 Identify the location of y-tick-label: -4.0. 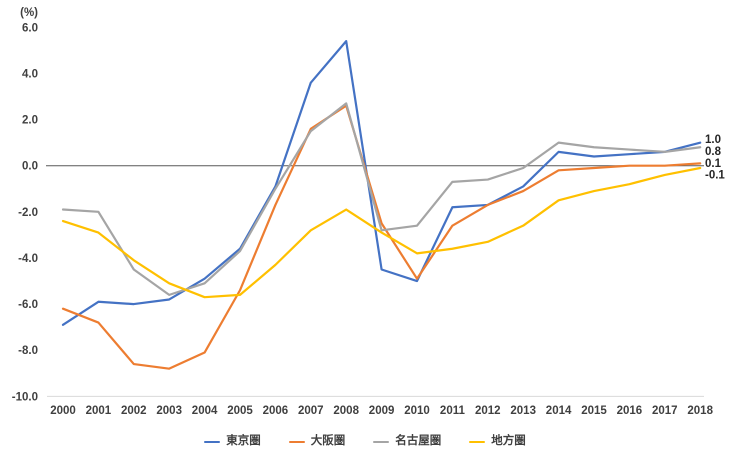
(28, 259).